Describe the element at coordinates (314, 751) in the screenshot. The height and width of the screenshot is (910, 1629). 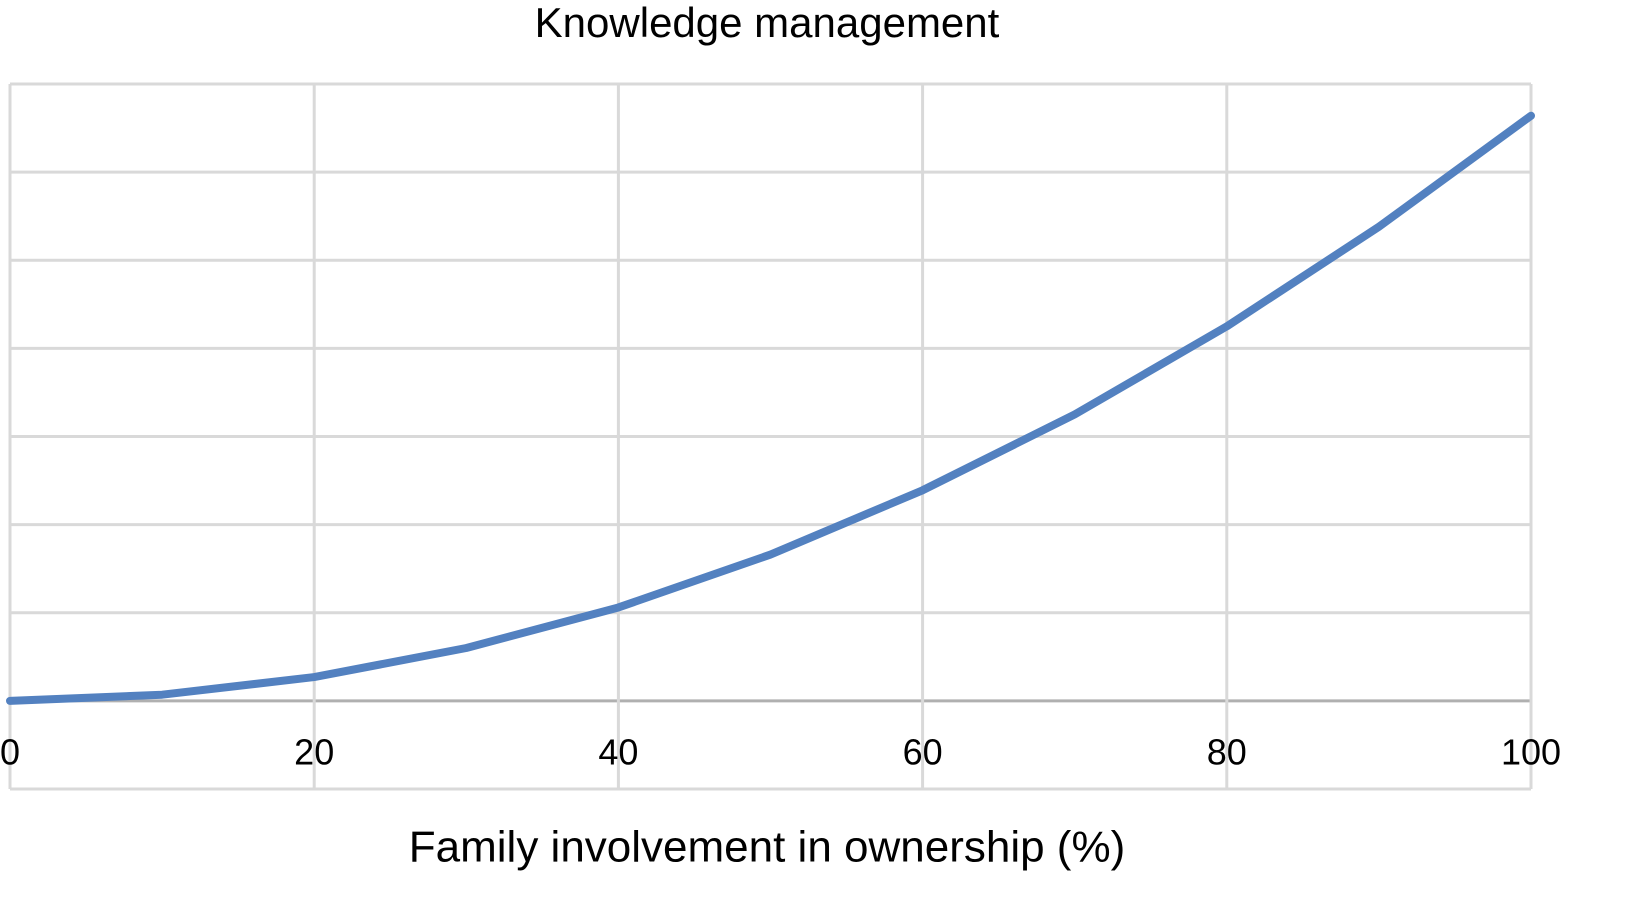
I see `x-tick-label: 20` at that location.